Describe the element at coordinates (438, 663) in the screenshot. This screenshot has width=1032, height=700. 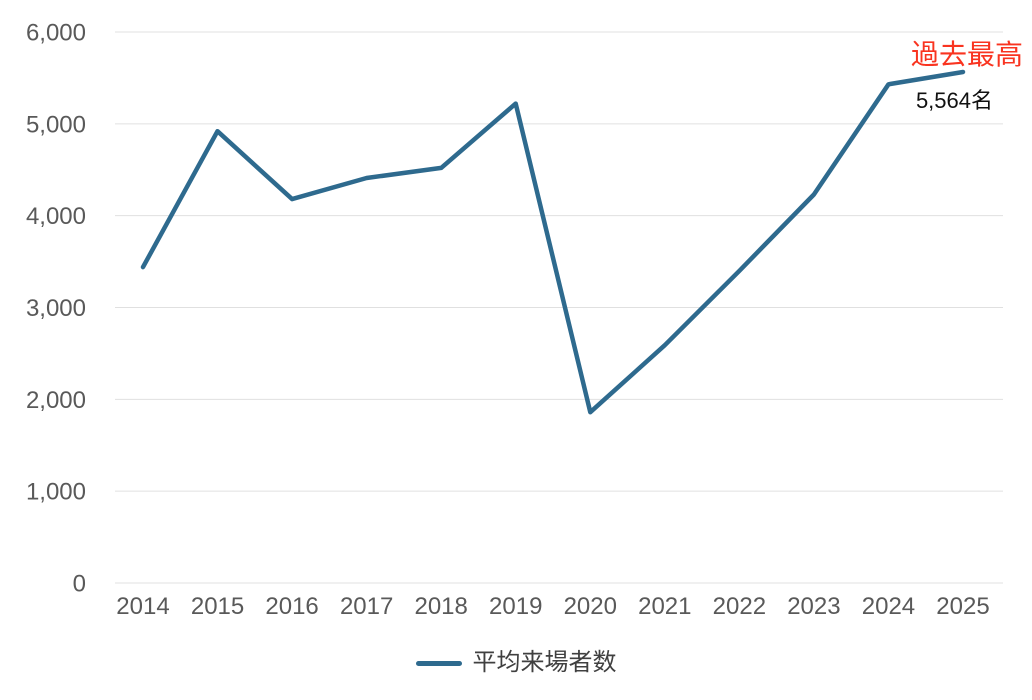
I see `legend-line-swatch` at that location.